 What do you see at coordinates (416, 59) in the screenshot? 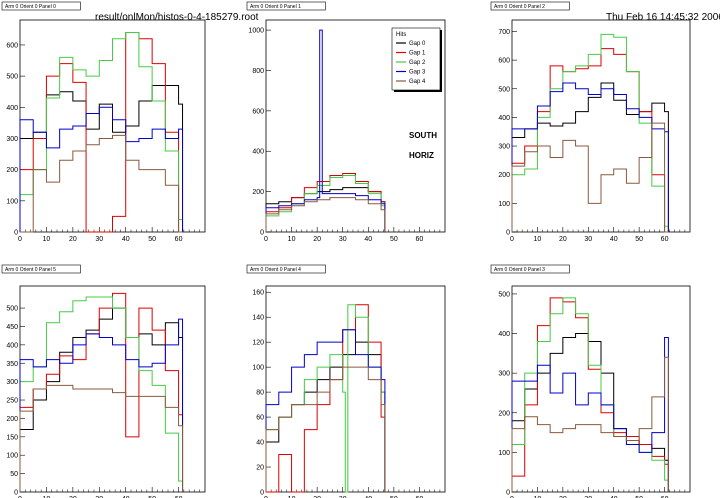
I see `legend-box` at bounding box center [416, 59].